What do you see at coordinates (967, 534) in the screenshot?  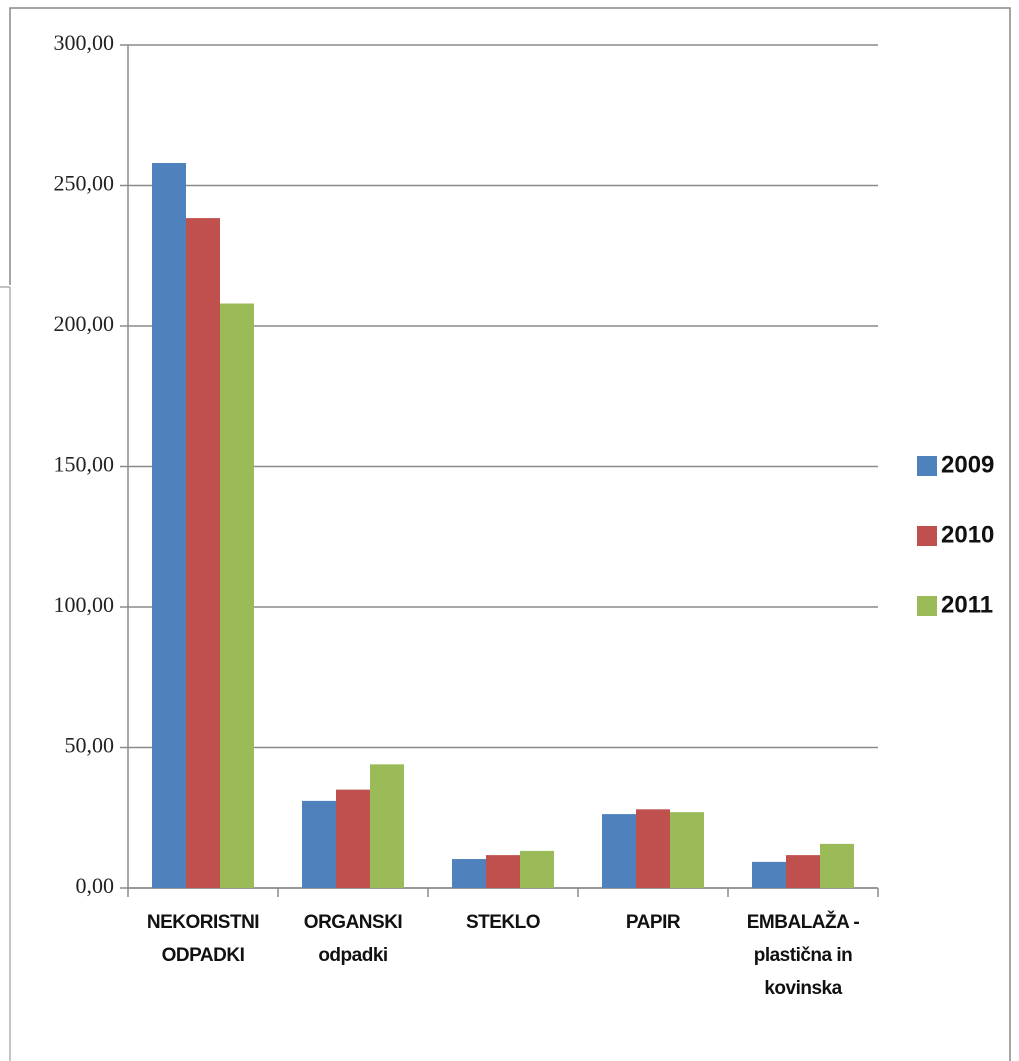 I see `legend-label: 2010` at bounding box center [967, 534].